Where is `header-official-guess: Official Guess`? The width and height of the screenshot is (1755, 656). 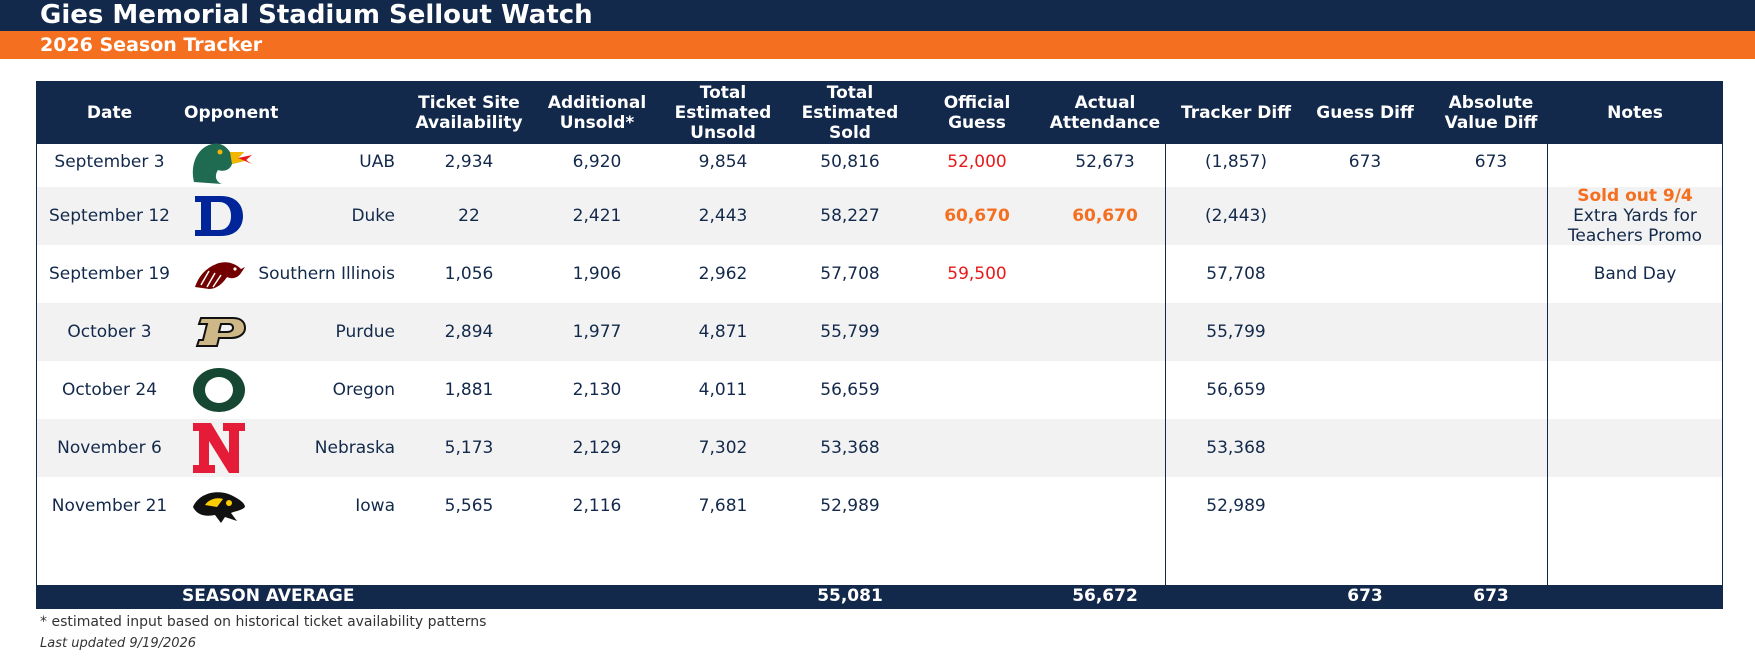
header-official-guess: Official Guess is located at coordinates (977, 113).